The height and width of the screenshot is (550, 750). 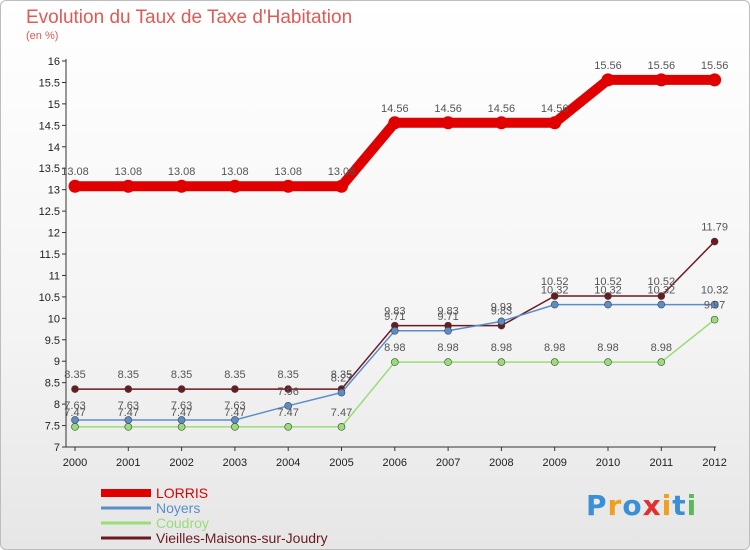 I want to click on y-tick-label: 8, so click(x=57, y=405).